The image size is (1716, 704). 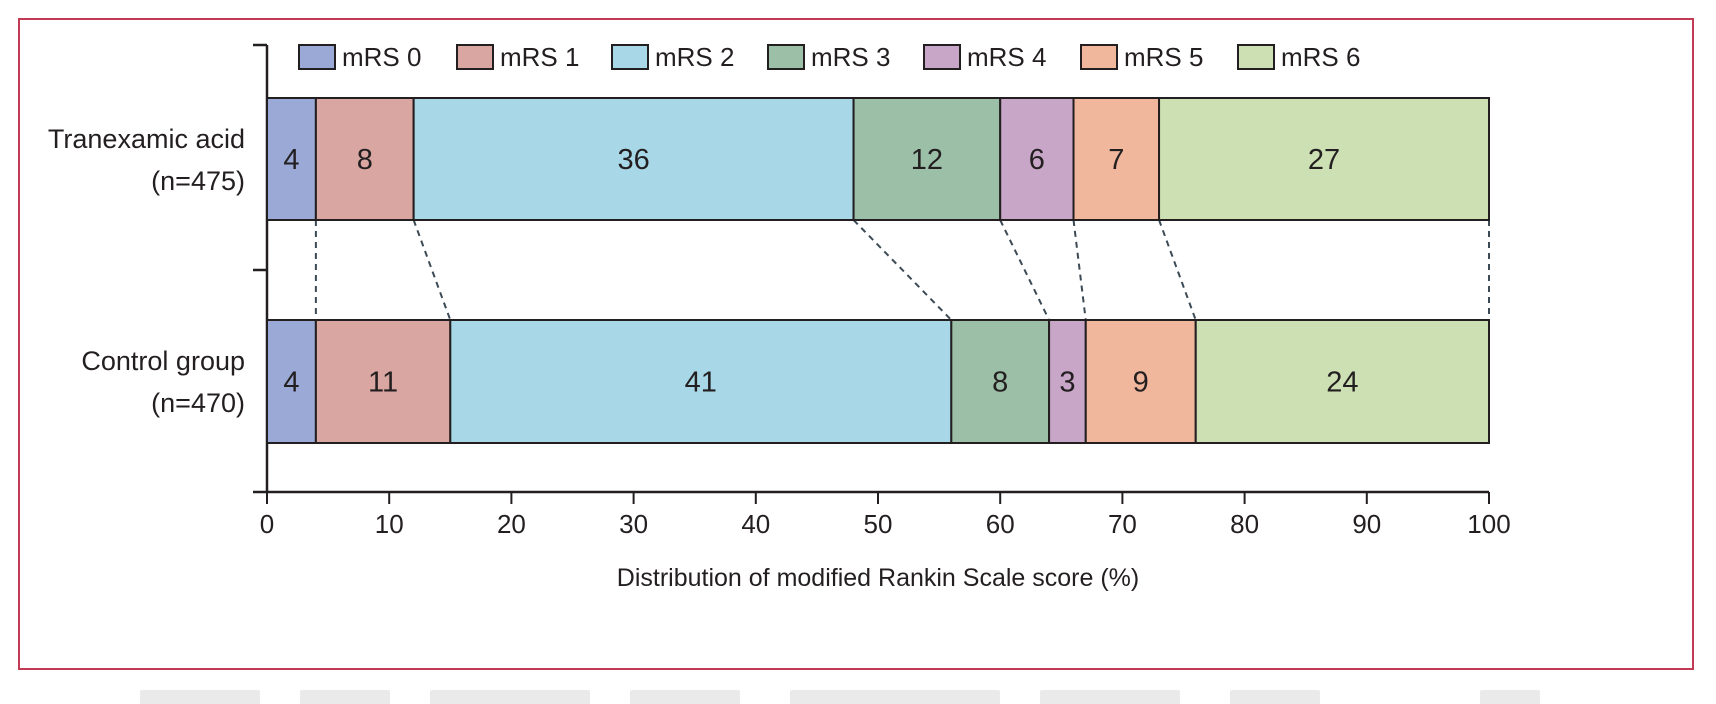 What do you see at coordinates (694, 57) in the screenshot?
I see `legend-label: mRS 2` at bounding box center [694, 57].